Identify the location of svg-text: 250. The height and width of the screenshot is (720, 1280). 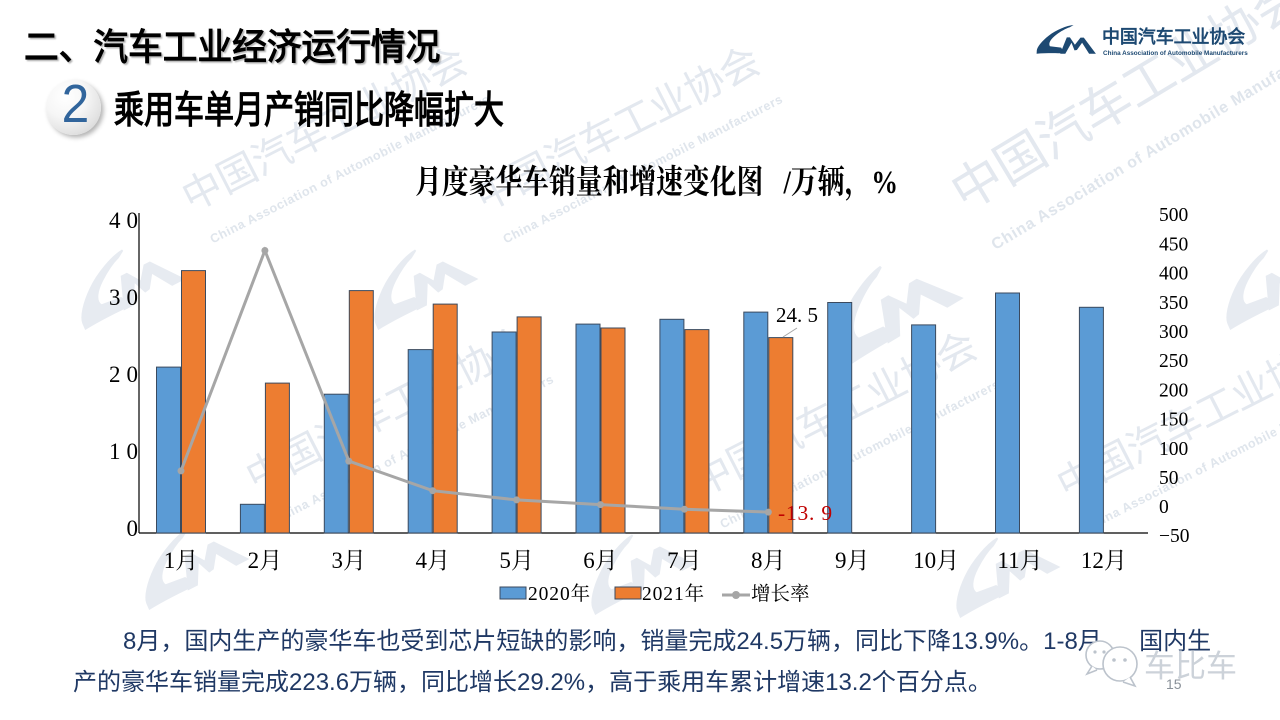
(1173, 361).